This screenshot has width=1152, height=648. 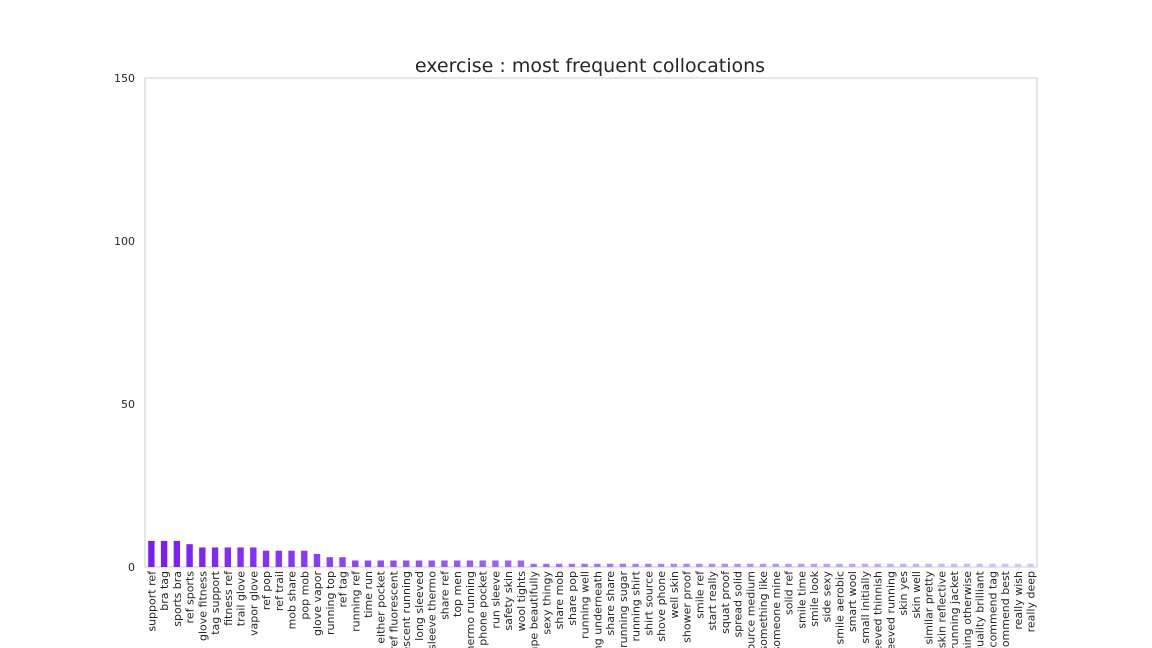 I want to click on x-tick-label: eeved thinnish, so click(x=878, y=609).